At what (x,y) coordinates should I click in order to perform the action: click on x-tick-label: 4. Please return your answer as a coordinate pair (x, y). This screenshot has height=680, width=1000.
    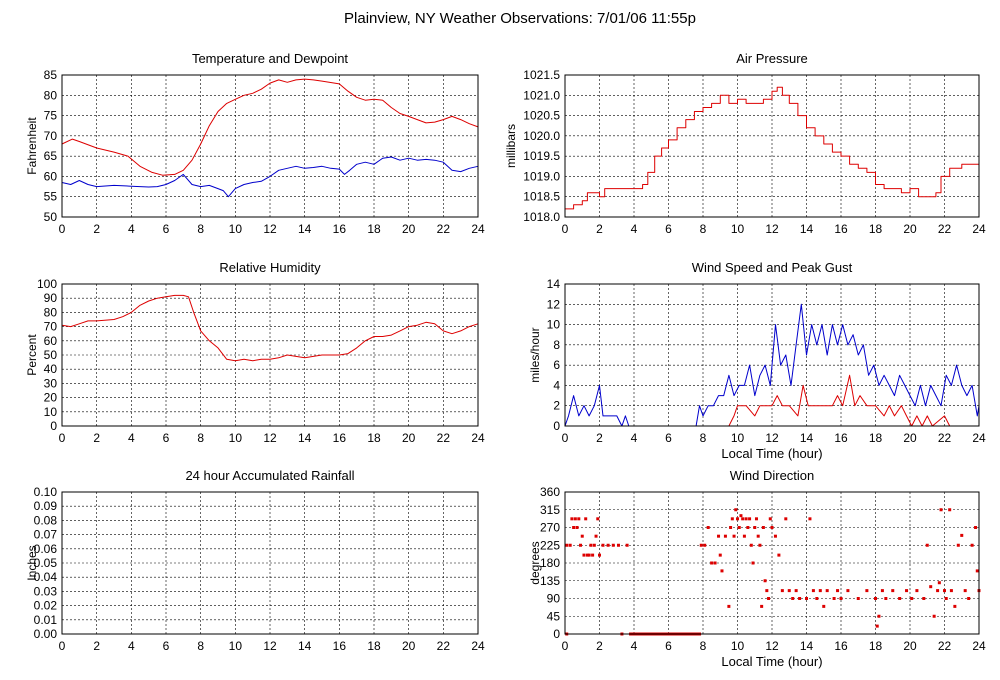
    Looking at the image, I should click on (131, 646).